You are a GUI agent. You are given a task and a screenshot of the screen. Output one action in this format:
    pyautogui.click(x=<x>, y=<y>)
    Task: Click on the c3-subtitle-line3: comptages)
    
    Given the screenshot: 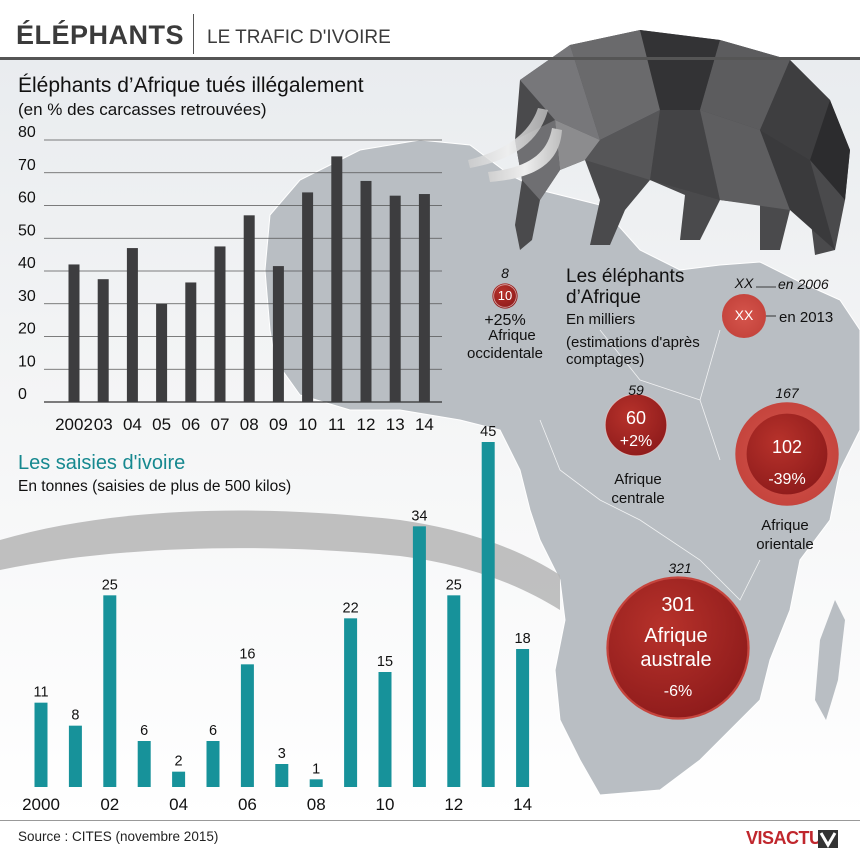 What is the action you would take?
    pyautogui.click(x=605, y=359)
    